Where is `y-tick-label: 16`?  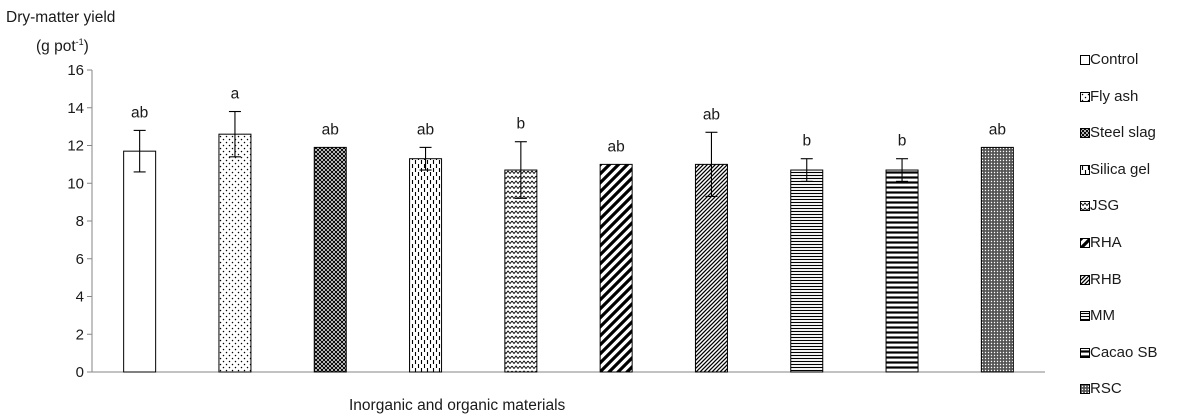 y-tick-label: 16 is located at coordinates (75, 70).